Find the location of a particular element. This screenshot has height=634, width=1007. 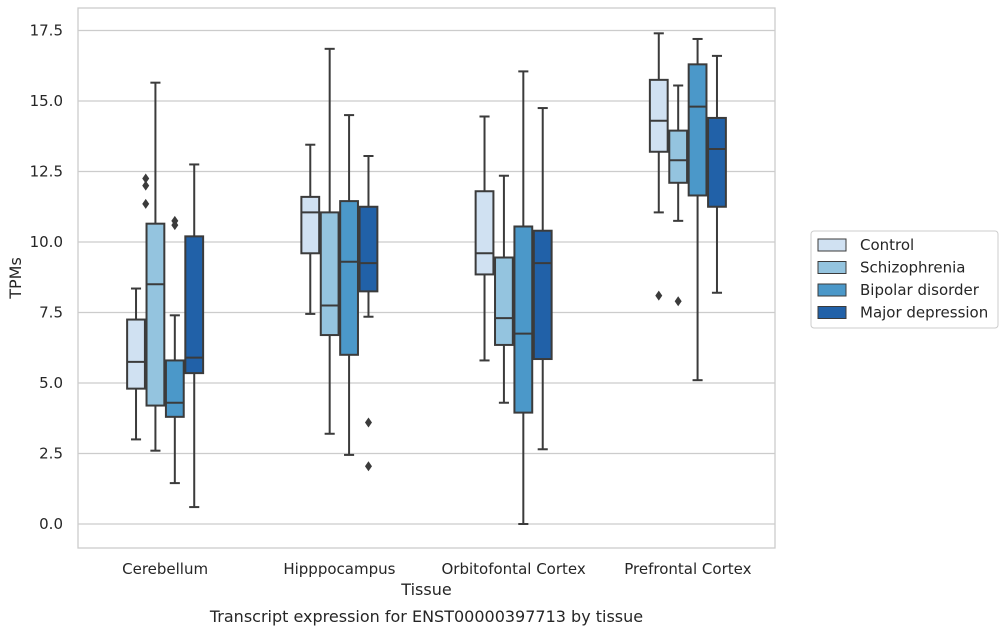

legend-label: Control is located at coordinates (887, 245).